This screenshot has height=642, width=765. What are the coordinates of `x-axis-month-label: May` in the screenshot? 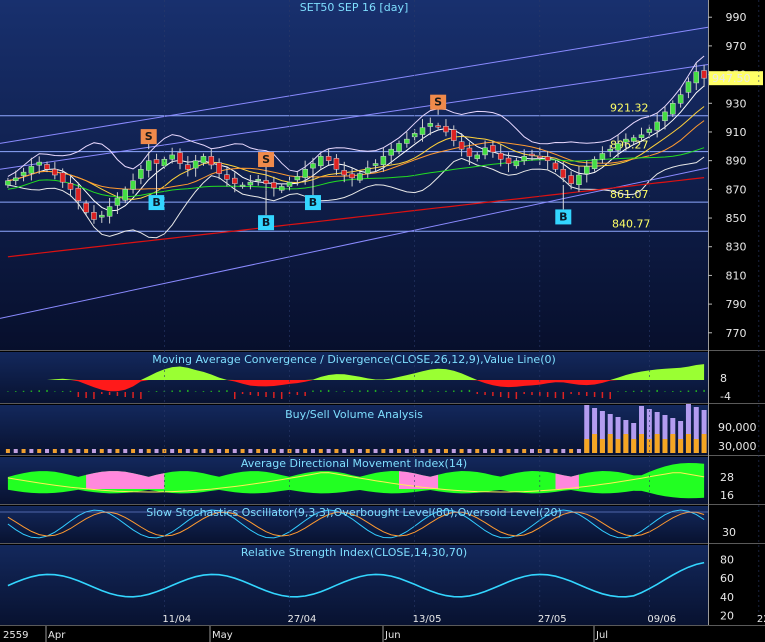 It's located at (222, 635).